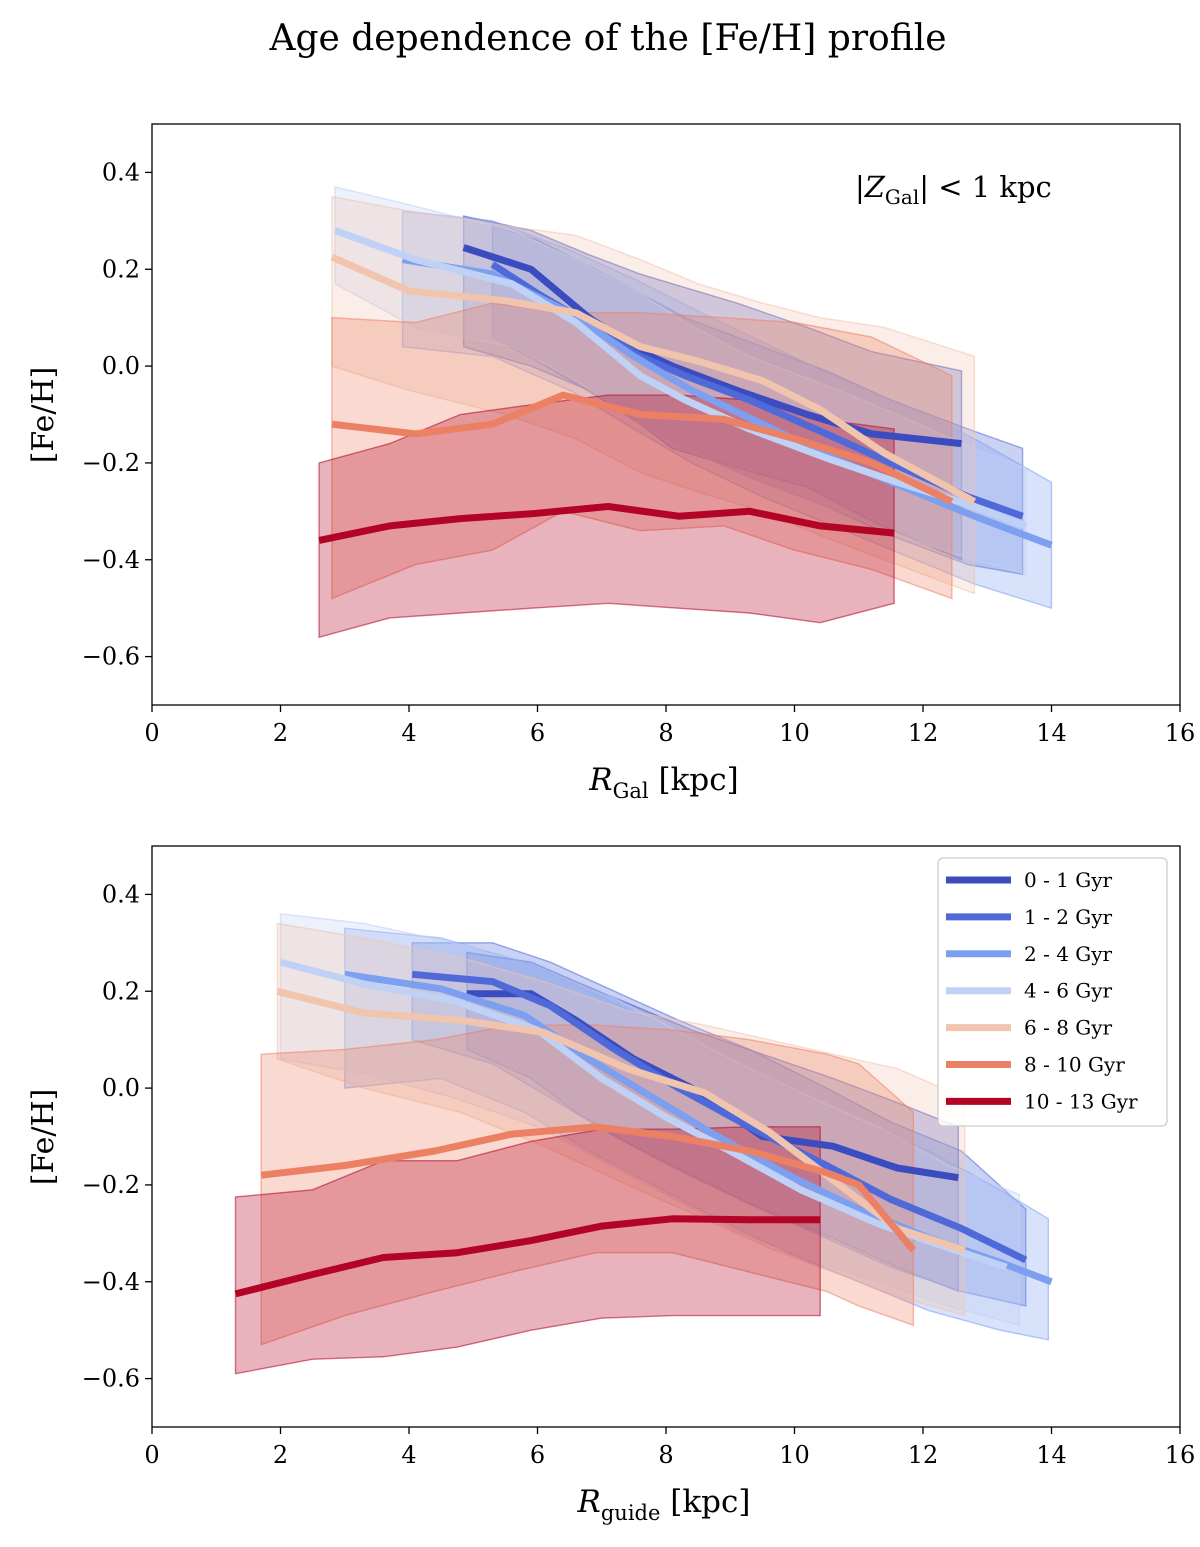 The width and height of the screenshot is (1200, 1547). What do you see at coordinates (1068, 880) in the screenshot?
I see `legend-label: 0 - 1 Gyr` at bounding box center [1068, 880].